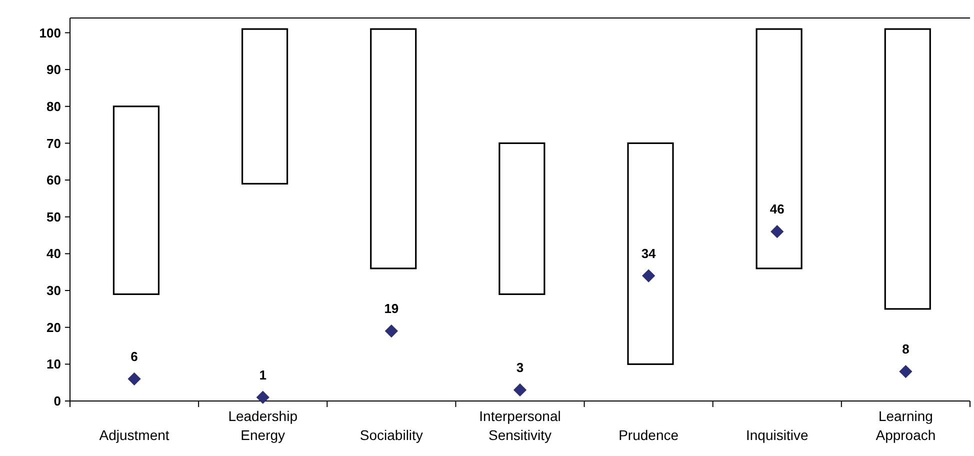  Describe the element at coordinates (391, 435) in the screenshot. I see `x-tick-label: Sociability` at that location.